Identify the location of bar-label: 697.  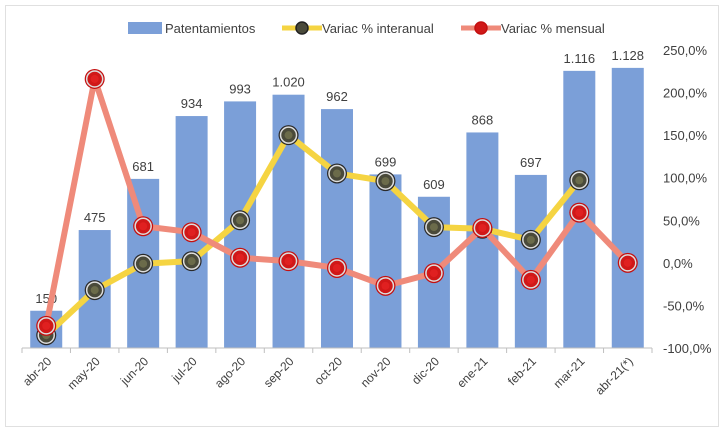
(531, 162).